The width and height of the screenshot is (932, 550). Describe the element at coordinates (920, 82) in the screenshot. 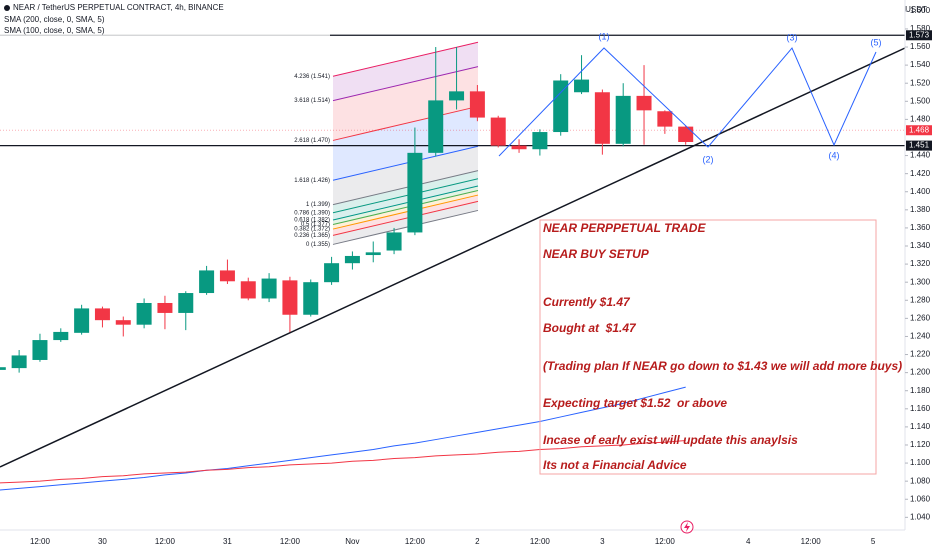

I see `y-tick-label: 1.520` at that location.